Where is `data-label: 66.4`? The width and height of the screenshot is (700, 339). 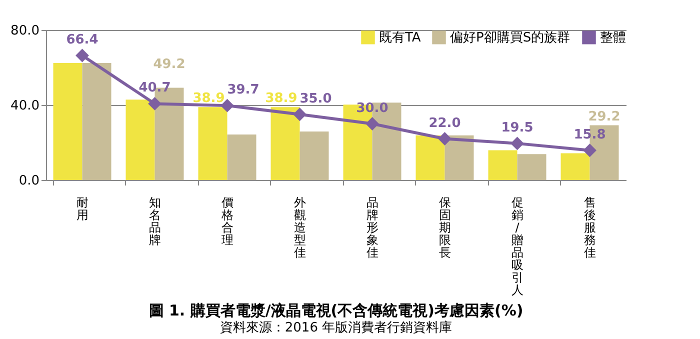 data-label: 66.4 is located at coordinates (82, 40).